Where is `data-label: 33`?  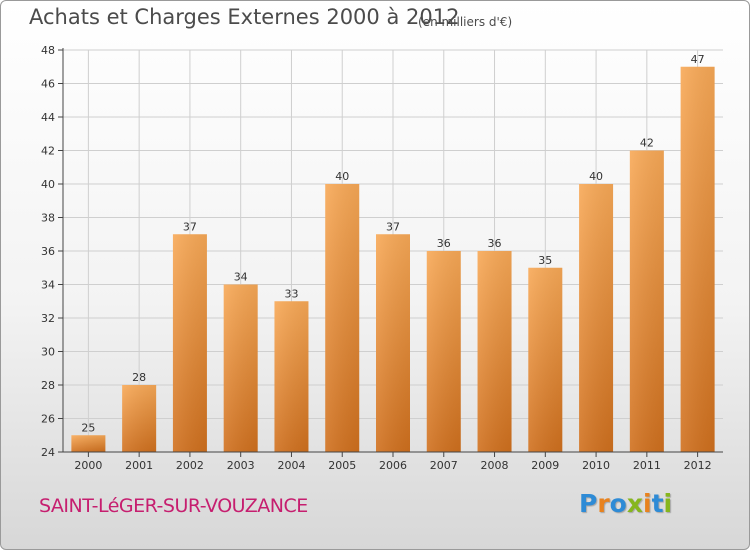
data-label: 33 is located at coordinates (291, 293).